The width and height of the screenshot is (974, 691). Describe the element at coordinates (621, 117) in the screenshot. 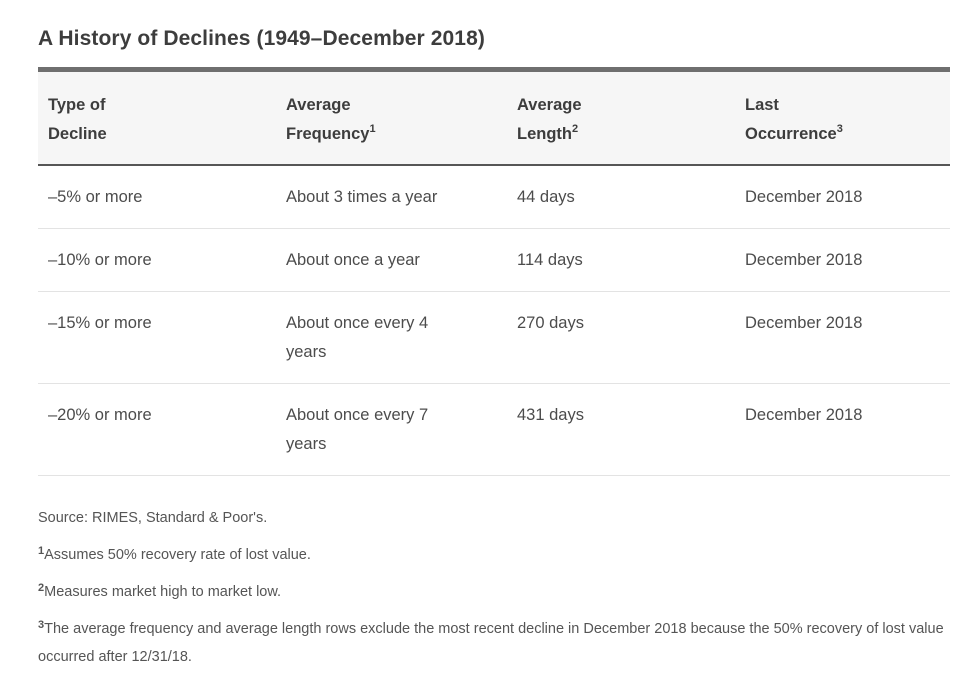

I see `column-header-average-length: Average Length2` at that location.